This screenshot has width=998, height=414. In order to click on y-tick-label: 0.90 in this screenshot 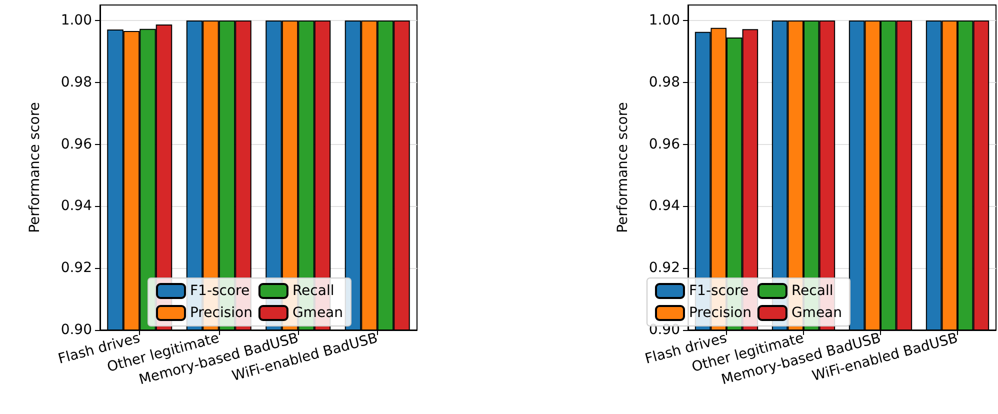, I will do `click(76, 330)`.